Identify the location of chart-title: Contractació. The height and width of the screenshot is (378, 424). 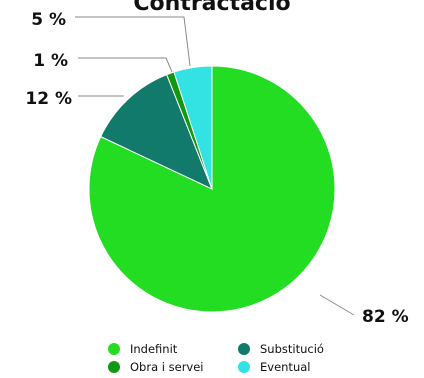
(211, 8).